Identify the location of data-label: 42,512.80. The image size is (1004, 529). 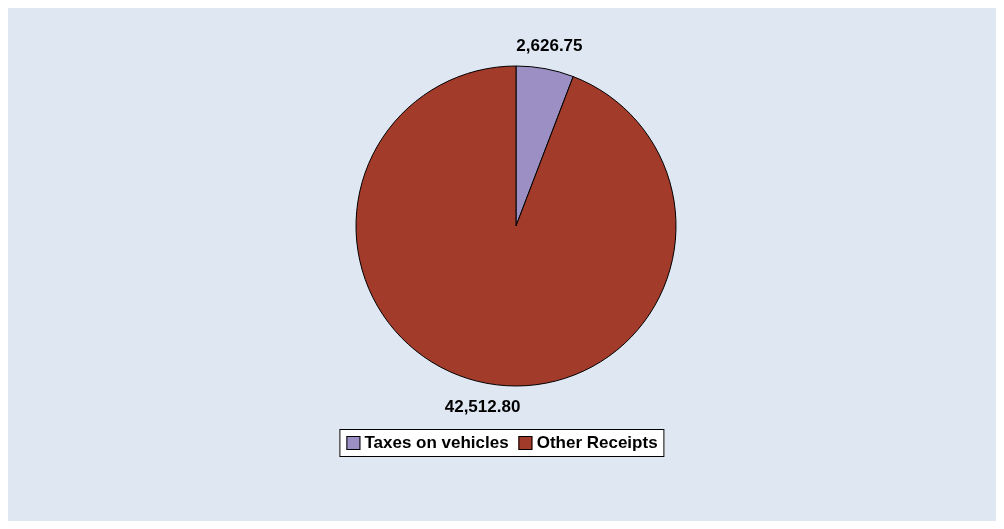
(482, 407).